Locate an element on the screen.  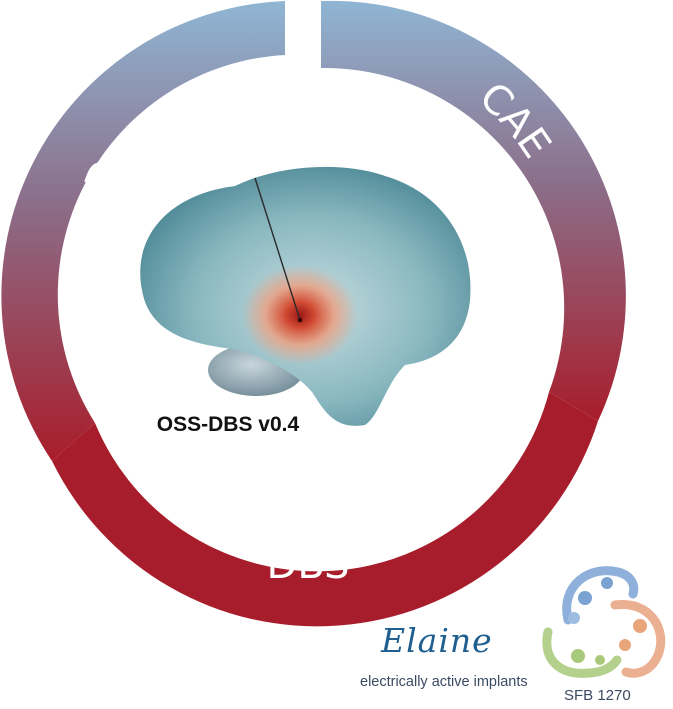
emblem-blue-arc is located at coordinates (600, 595).